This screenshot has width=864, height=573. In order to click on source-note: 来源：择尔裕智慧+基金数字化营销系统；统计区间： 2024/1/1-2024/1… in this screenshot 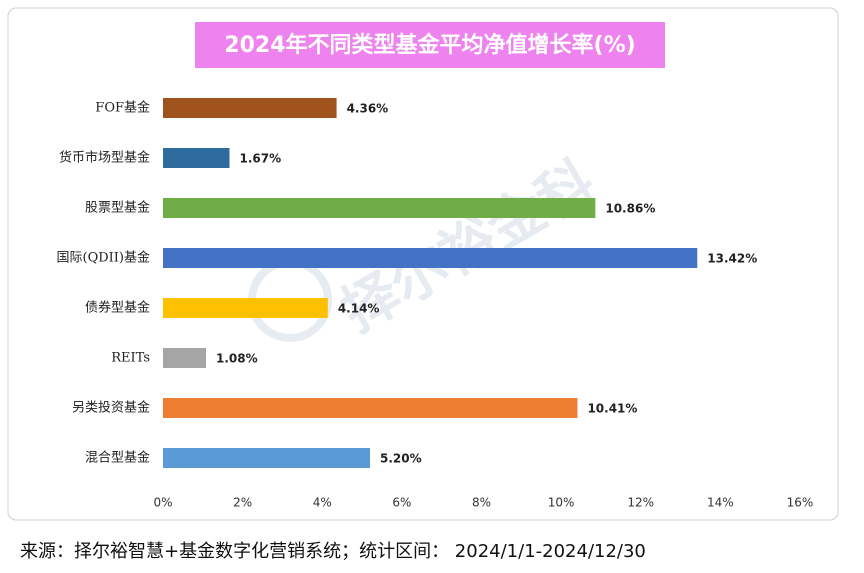, I will do `click(333, 551)`.